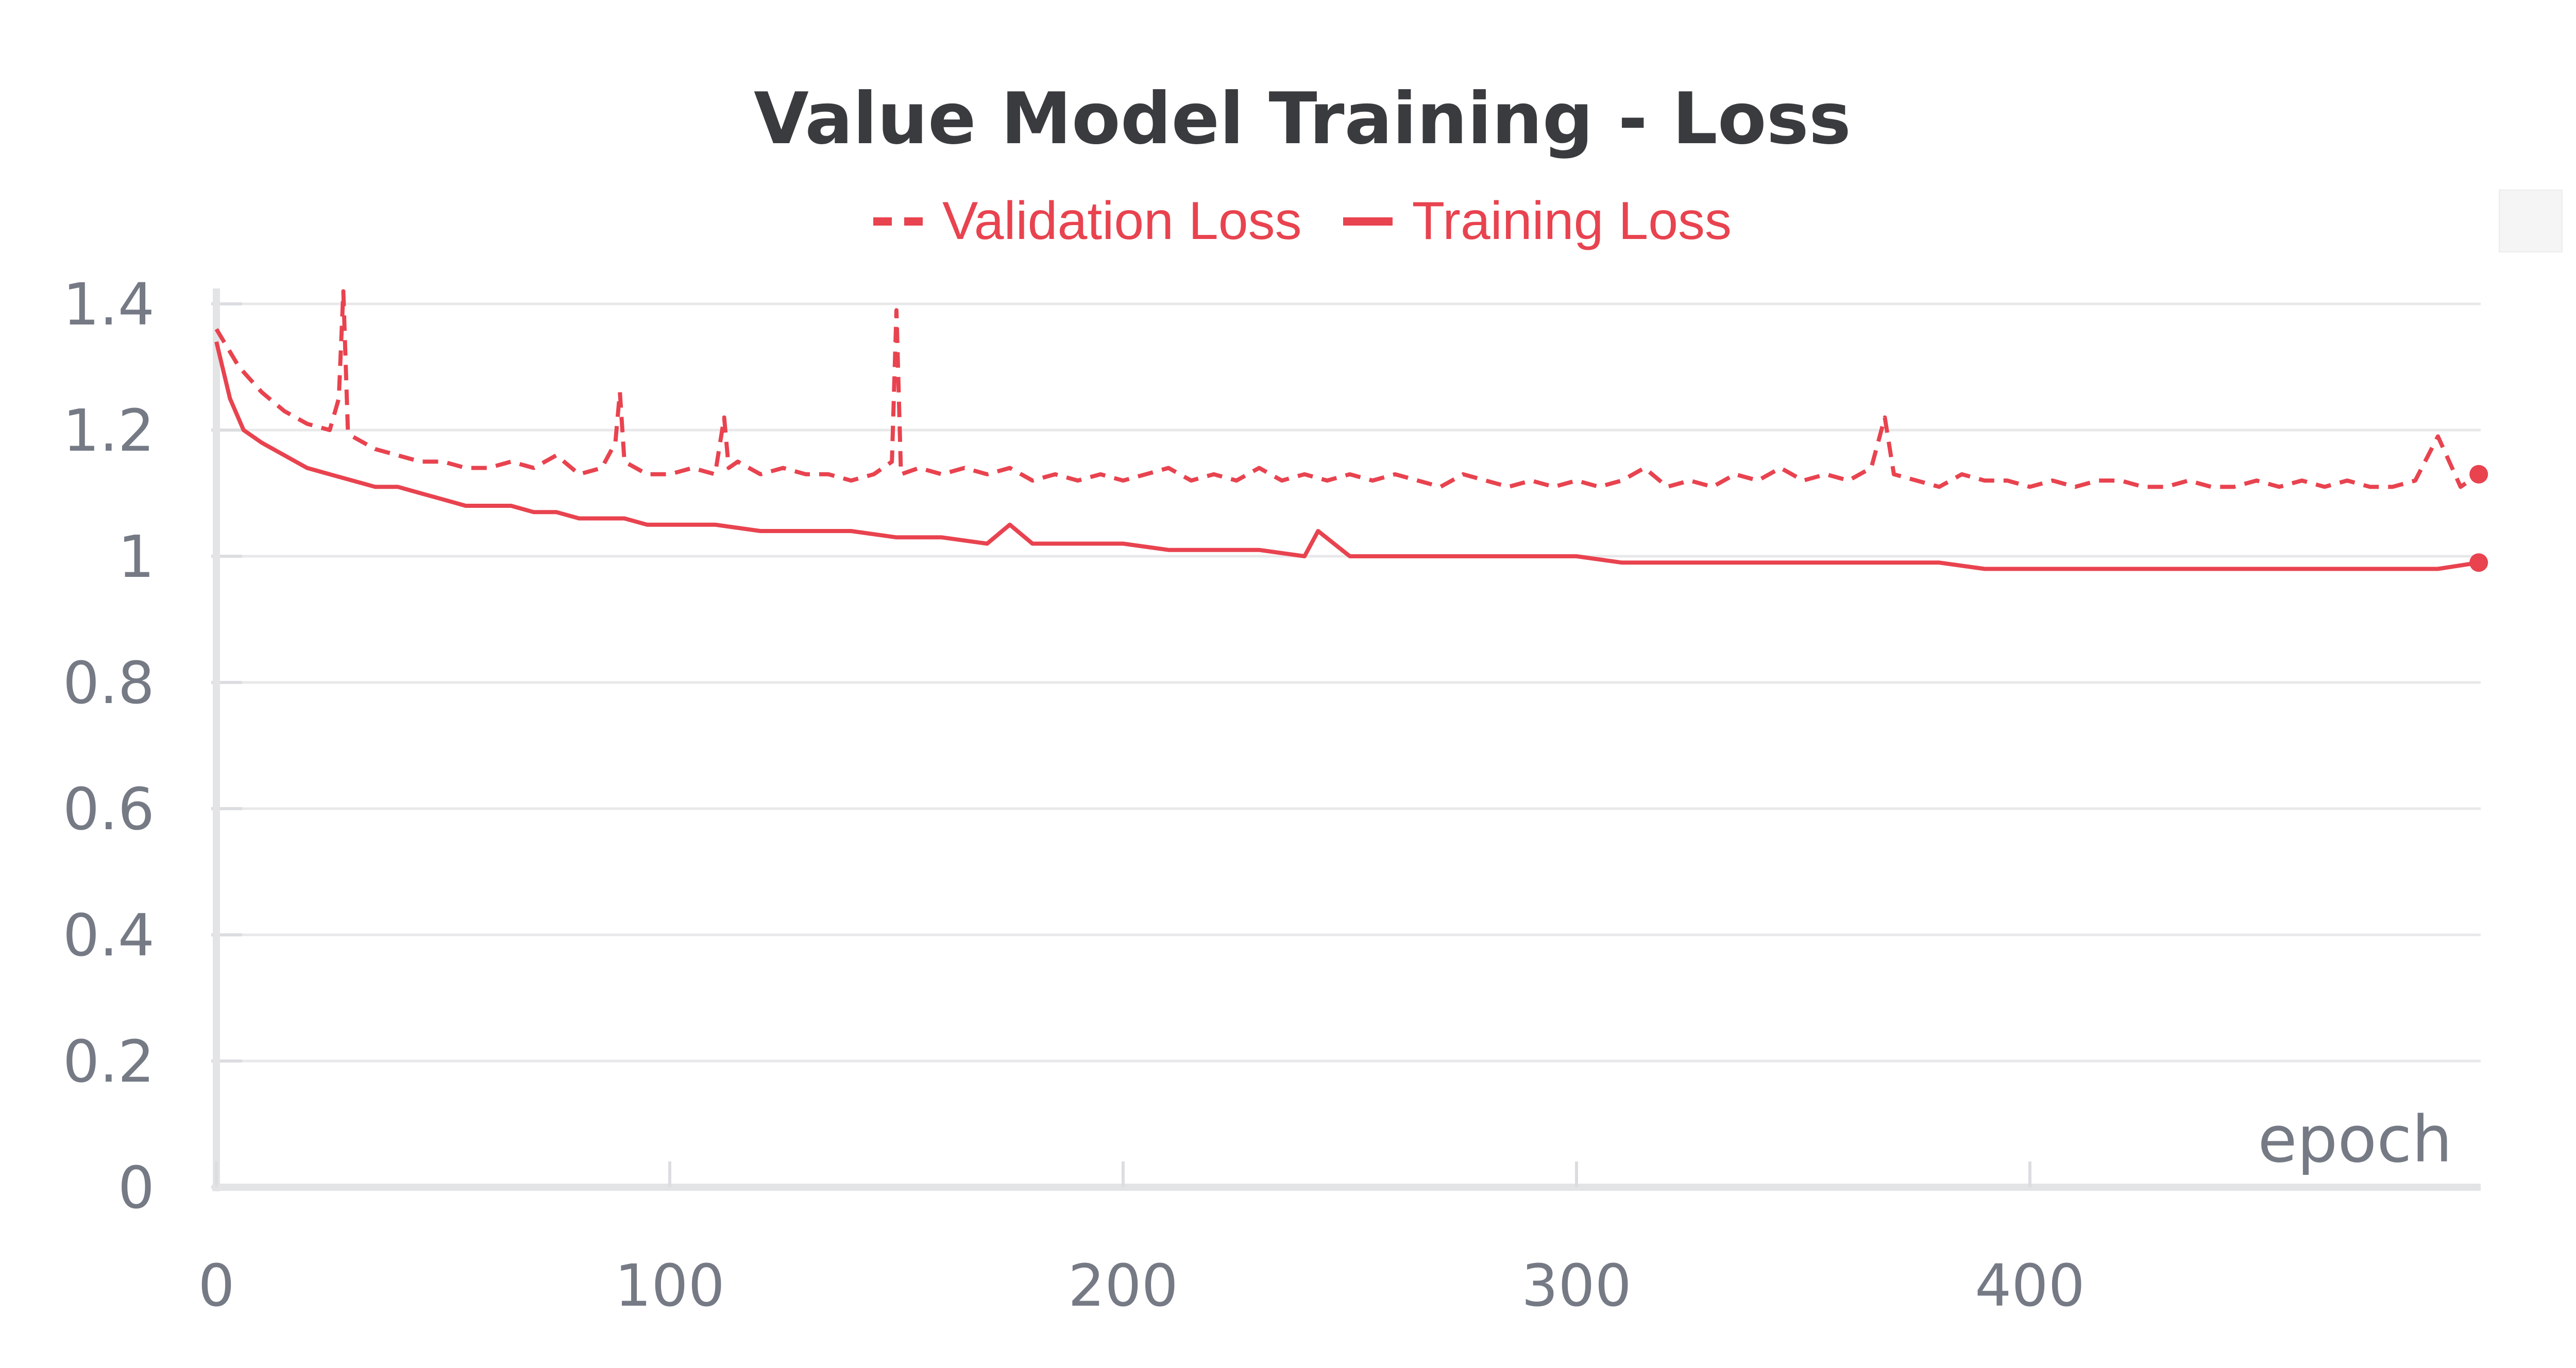 The height and width of the screenshot is (1368, 2576). Describe the element at coordinates (216, 1286) in the screenshot. I see `x-tick-label: 0` at that location.